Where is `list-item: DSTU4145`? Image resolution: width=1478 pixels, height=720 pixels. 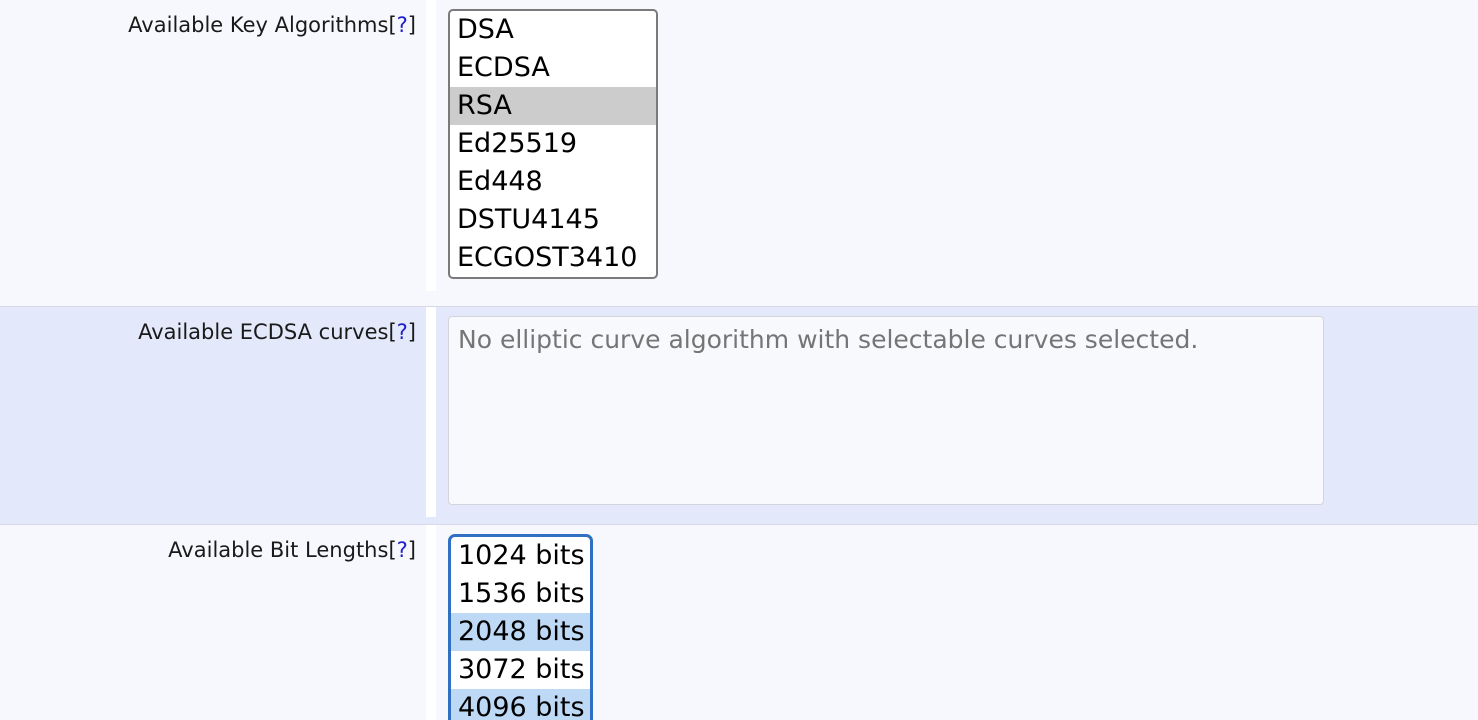
list-item: DSTU4145 is located at coordinates (528, 219).